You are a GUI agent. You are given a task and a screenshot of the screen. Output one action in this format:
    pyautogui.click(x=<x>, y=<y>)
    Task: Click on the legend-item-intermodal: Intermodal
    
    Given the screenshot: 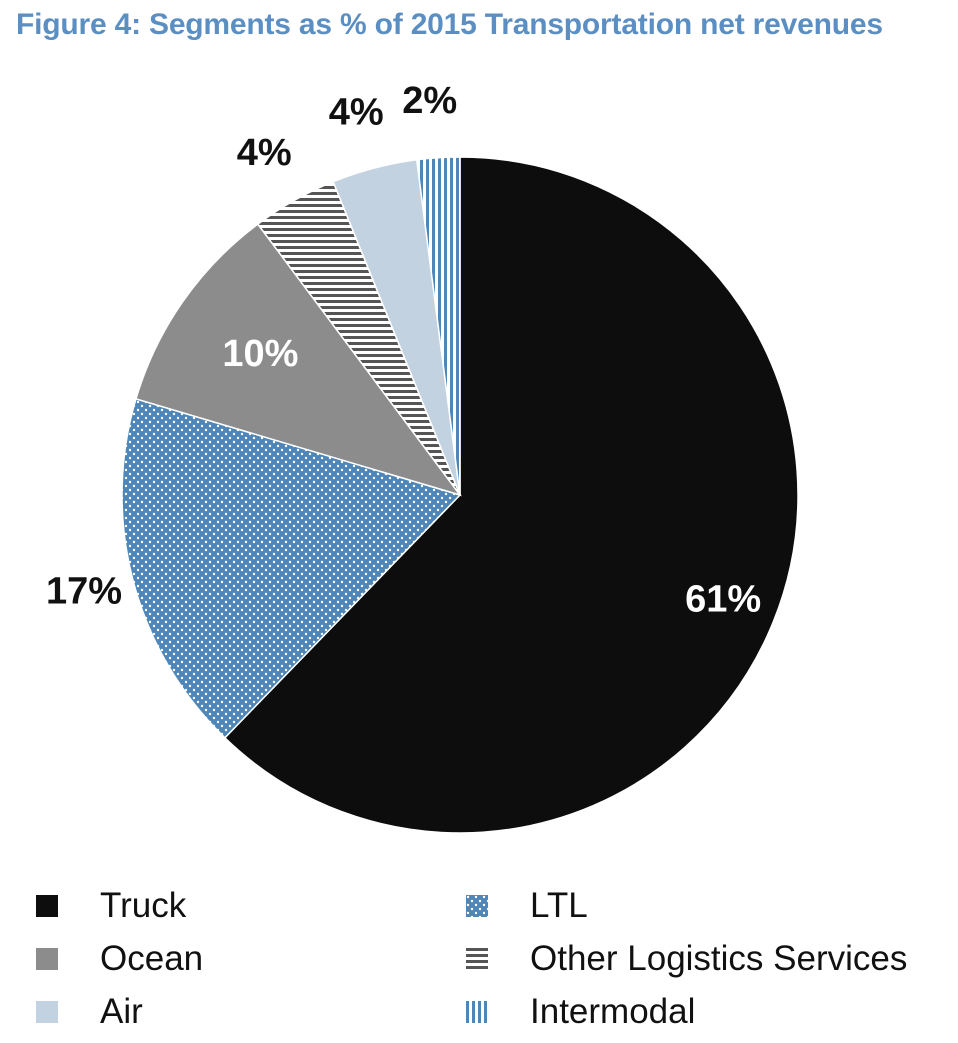 What is the action you would take?
    pyautogui.click(x=580, y=1012)
    